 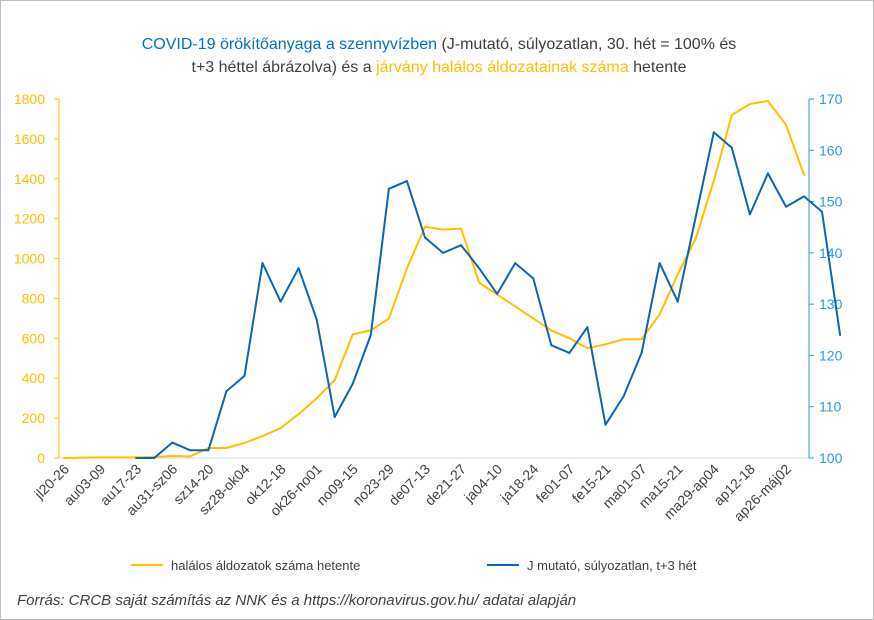 I want to click on y-right-tick-label: 150, so click(x=831, y=202).